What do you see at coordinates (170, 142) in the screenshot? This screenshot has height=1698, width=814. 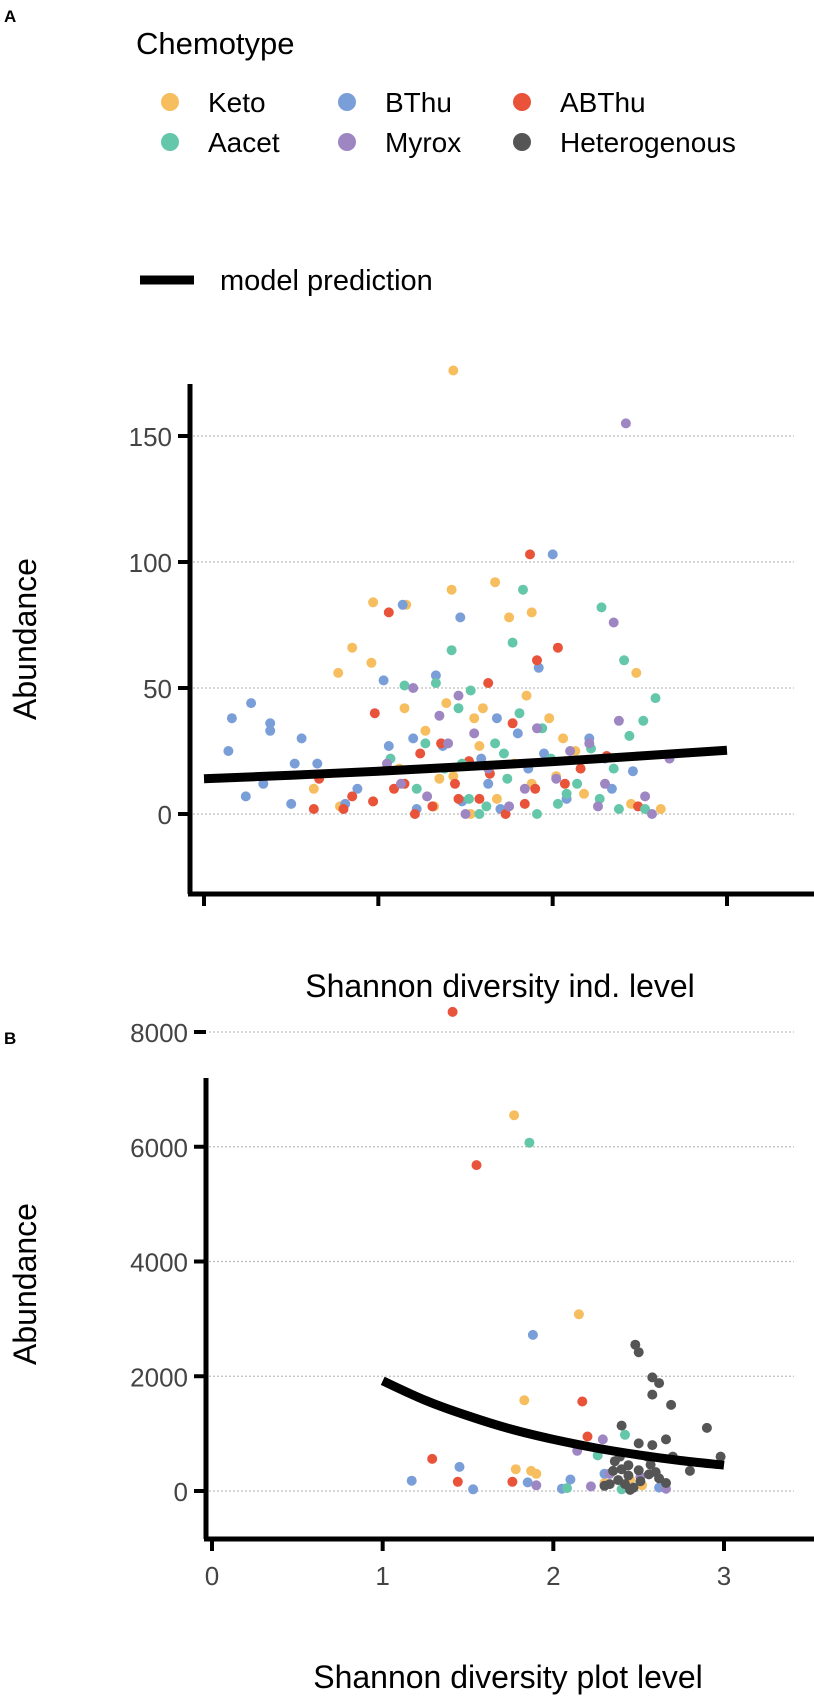 I see `legend-swatch-aacet` at bounding box center [170, 142].